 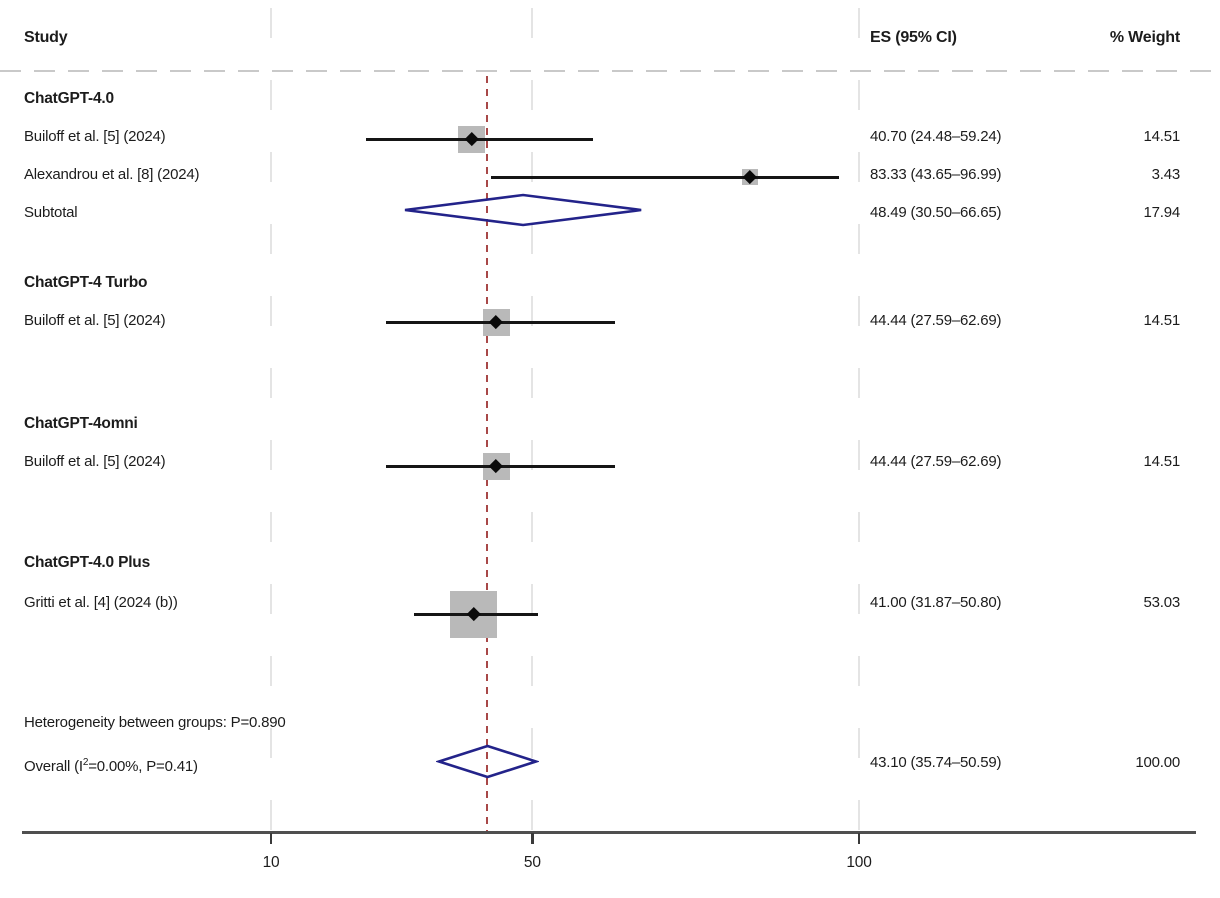 I want to click on x-axis-tick-label: 10, so click(x=271, y=862).